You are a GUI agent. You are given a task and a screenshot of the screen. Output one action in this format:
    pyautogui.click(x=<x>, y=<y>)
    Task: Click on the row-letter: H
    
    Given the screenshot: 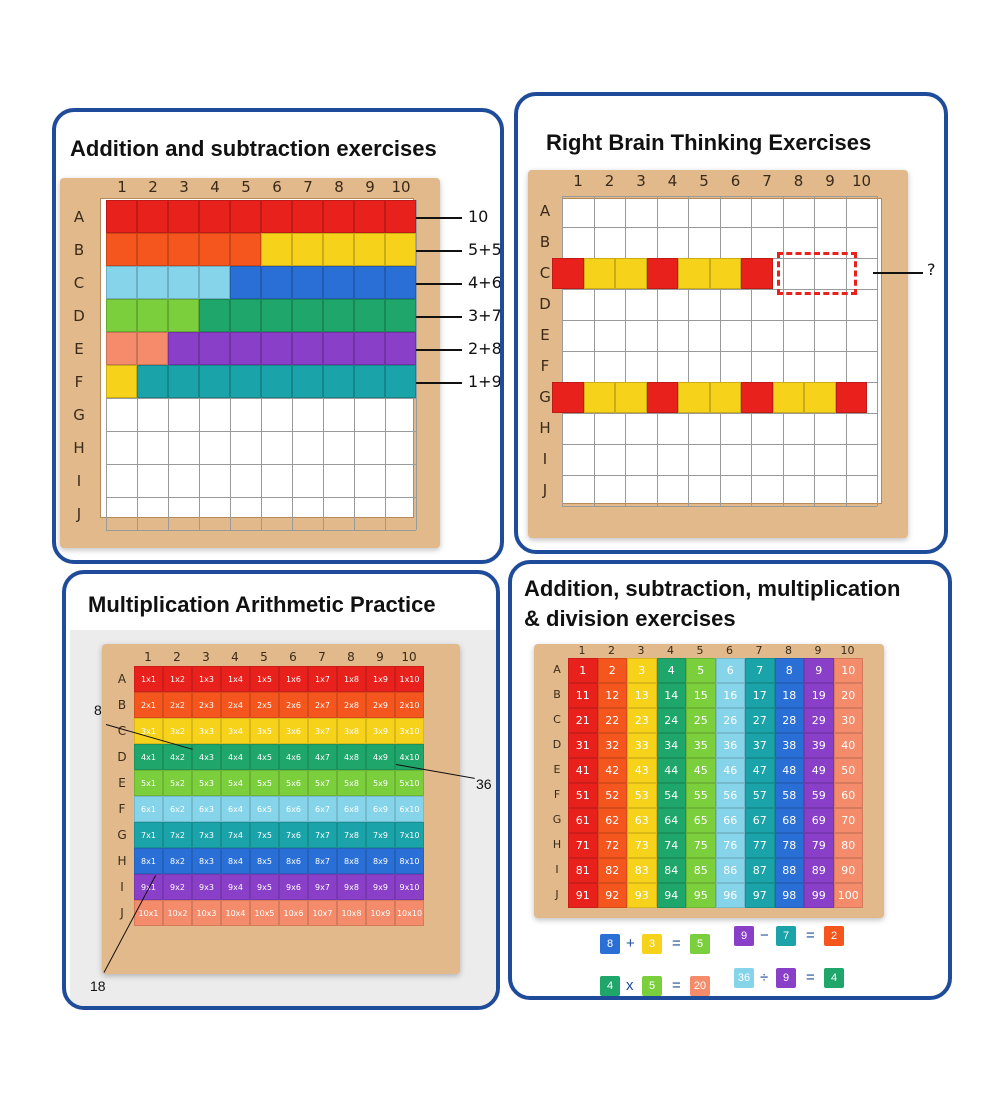 What is the action you would take?
    pyautogui.click(x=79, y=448)
    